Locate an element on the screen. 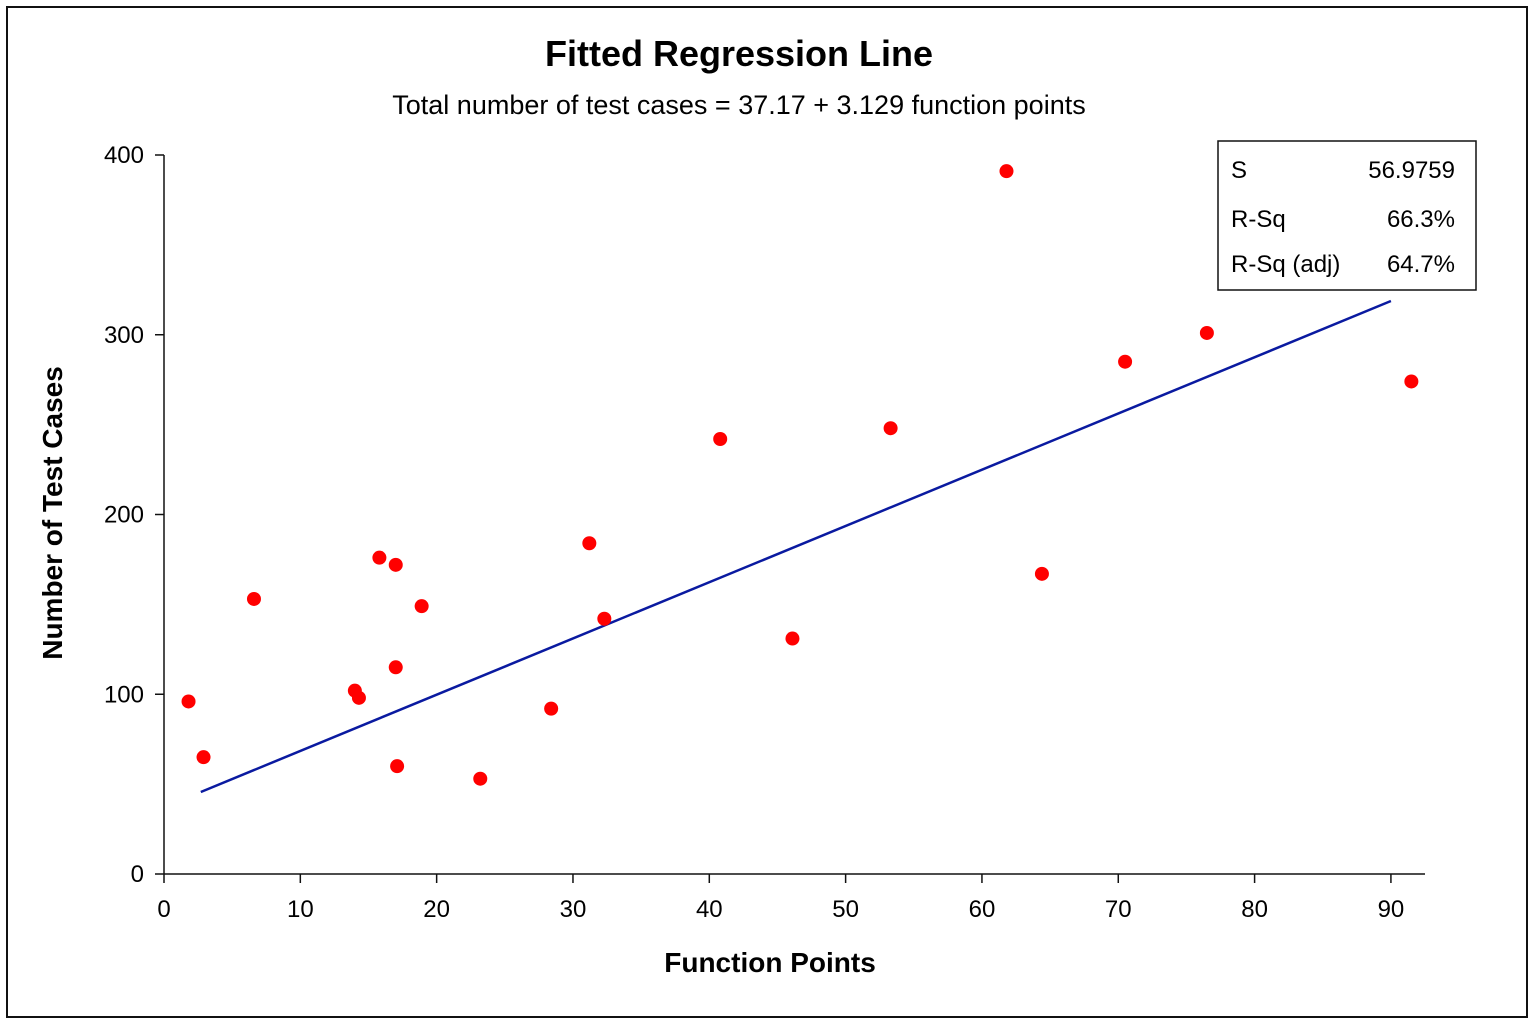 This screenshot has height=1024, width=1536. stats-value-rsq: 66.3% is located at coordinates (1421, 219).